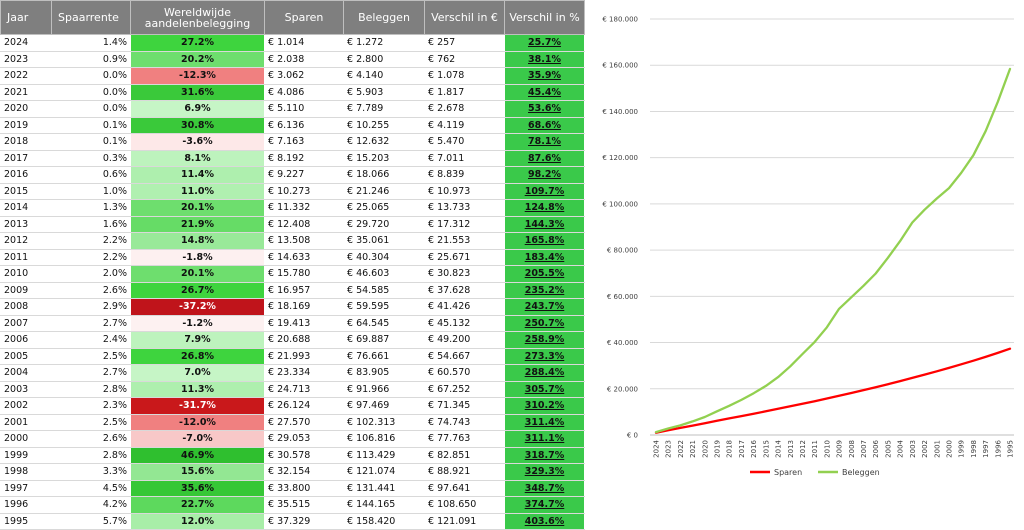 This screenshot has height=530, width=1024. I want to click on cell-verschil-eur: € 121.091, so click(464, 521).